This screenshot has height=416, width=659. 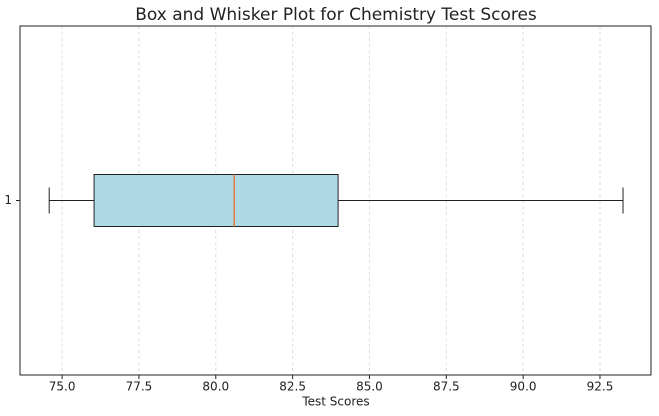 I want to click on x-tick-label: 87.5, so click(x=446, y=387).